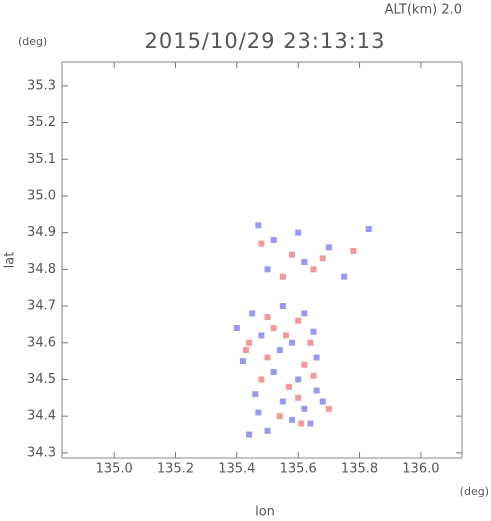 This screenshot has width=491, height=521. What do you see at coordinates (175, 469) in the screenshot?
I see `x-tick-label: 135.2` at bounding box center [175, 469].